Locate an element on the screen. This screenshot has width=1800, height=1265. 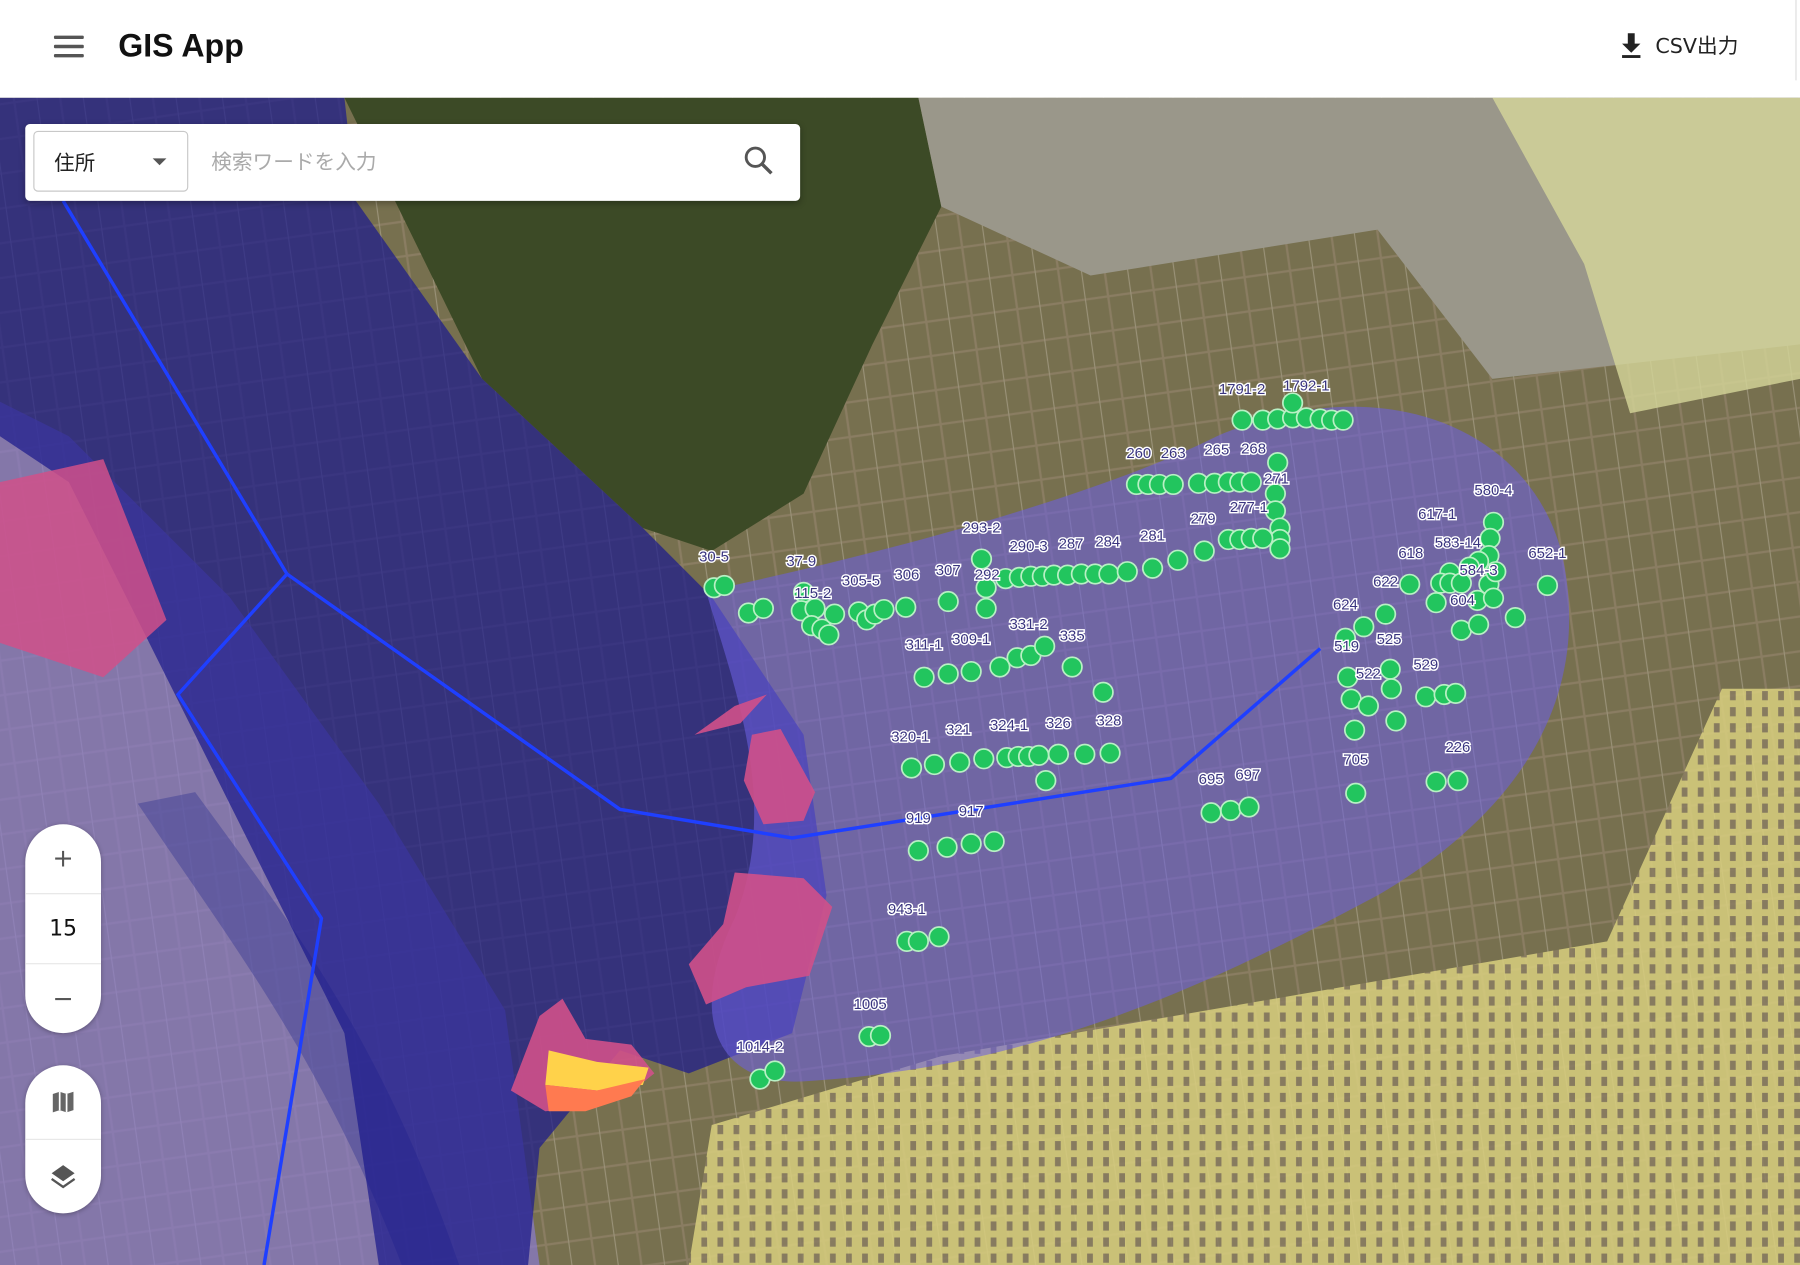
parcel-label: 917 is located at coordinates (971, 811).